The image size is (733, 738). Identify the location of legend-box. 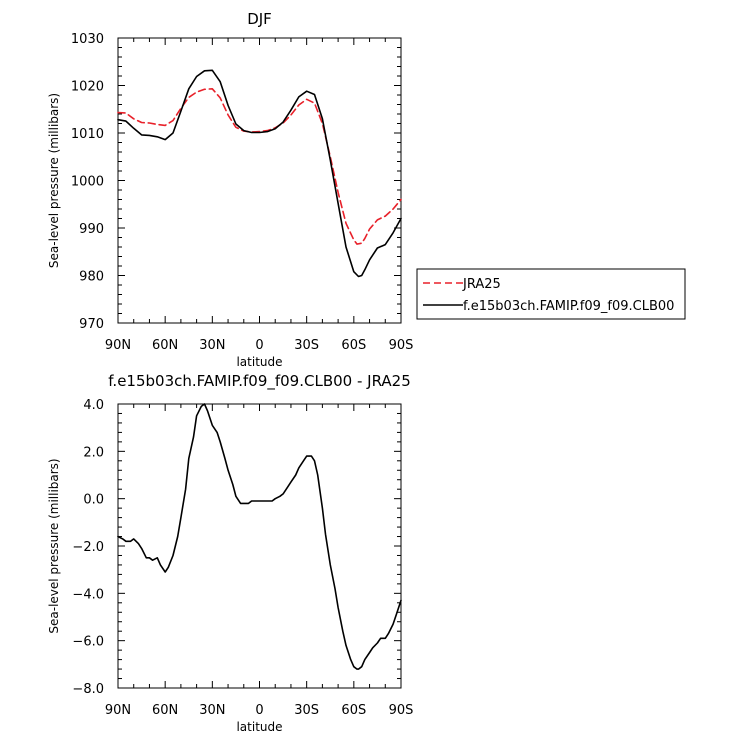
(551, 294).